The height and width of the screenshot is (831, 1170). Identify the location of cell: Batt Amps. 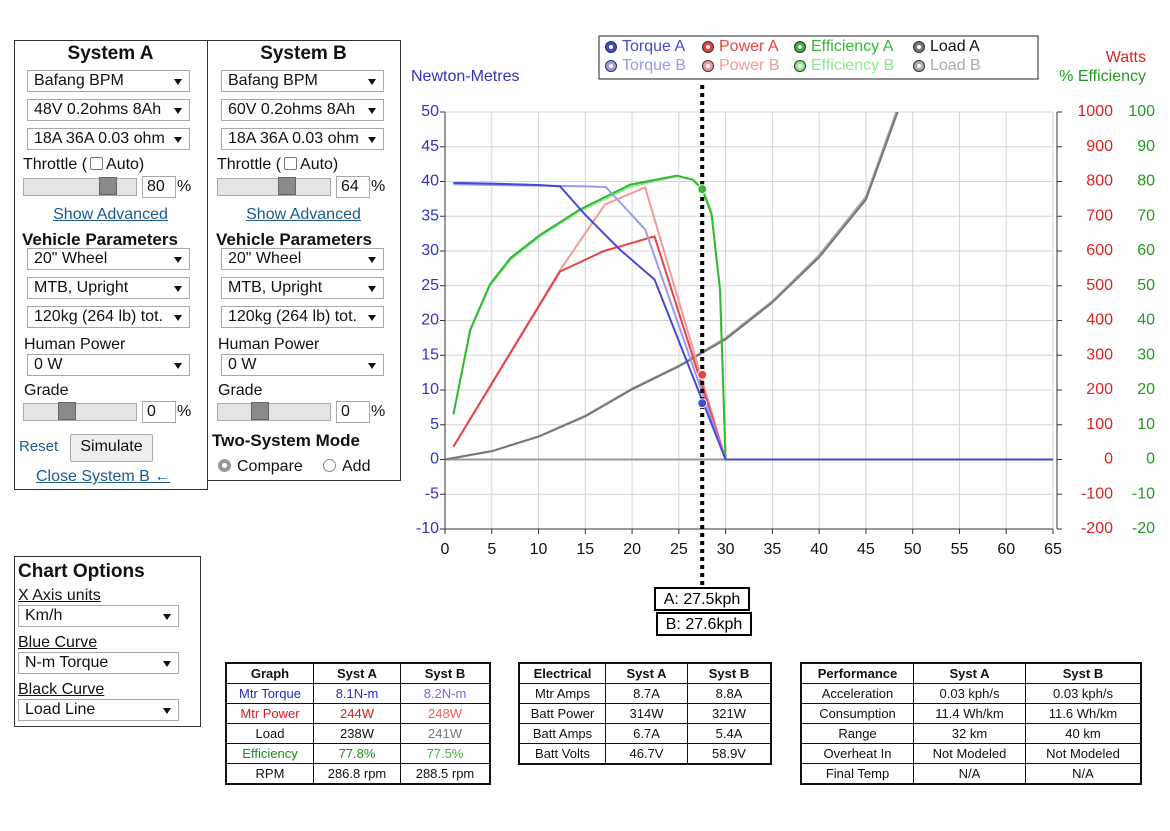
(562, 733).